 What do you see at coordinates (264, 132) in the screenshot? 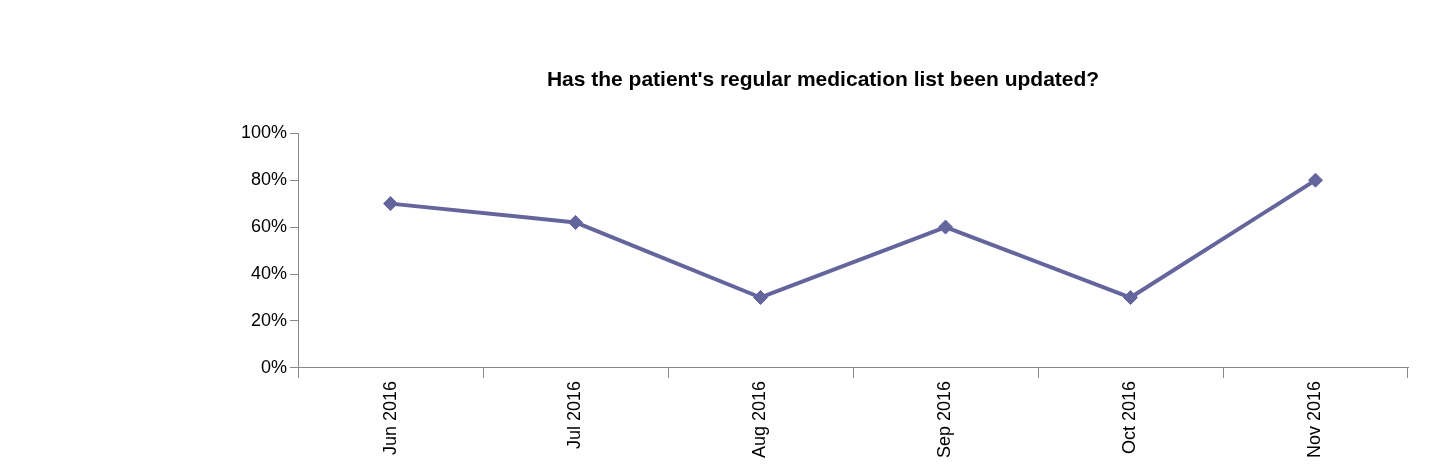
I see `y-tick-label: 100%` at bounding box center [264, 132].